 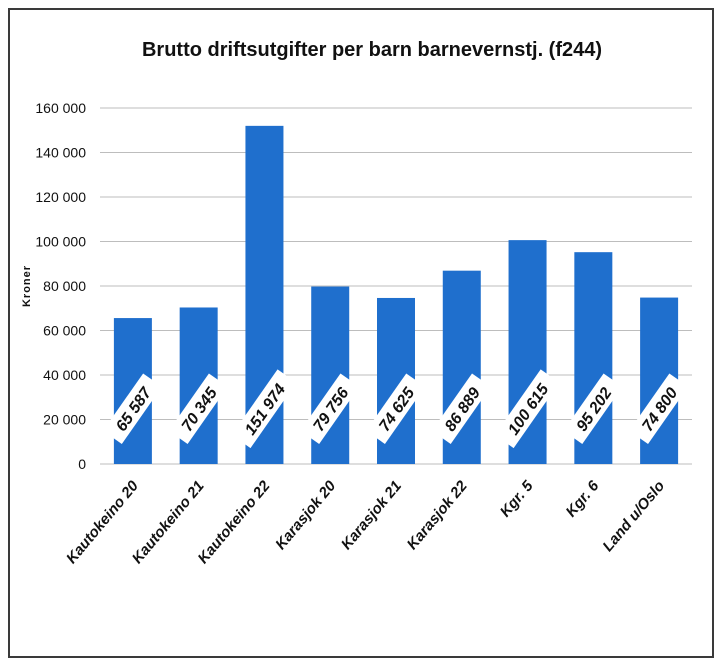 What do you see at coordinates (633, 516) in the screenshot?
I see `x-tick-label: Land u/Oslo` at bounding box center [633, 516].